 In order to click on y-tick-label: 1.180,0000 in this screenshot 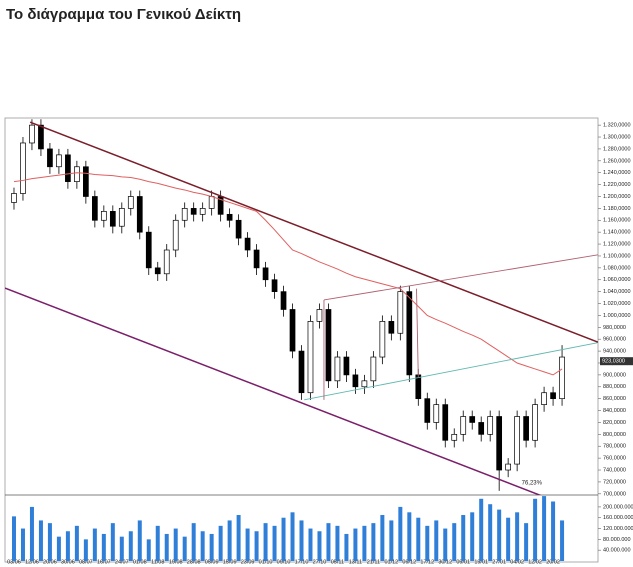, I will do `click(617, 209)`.